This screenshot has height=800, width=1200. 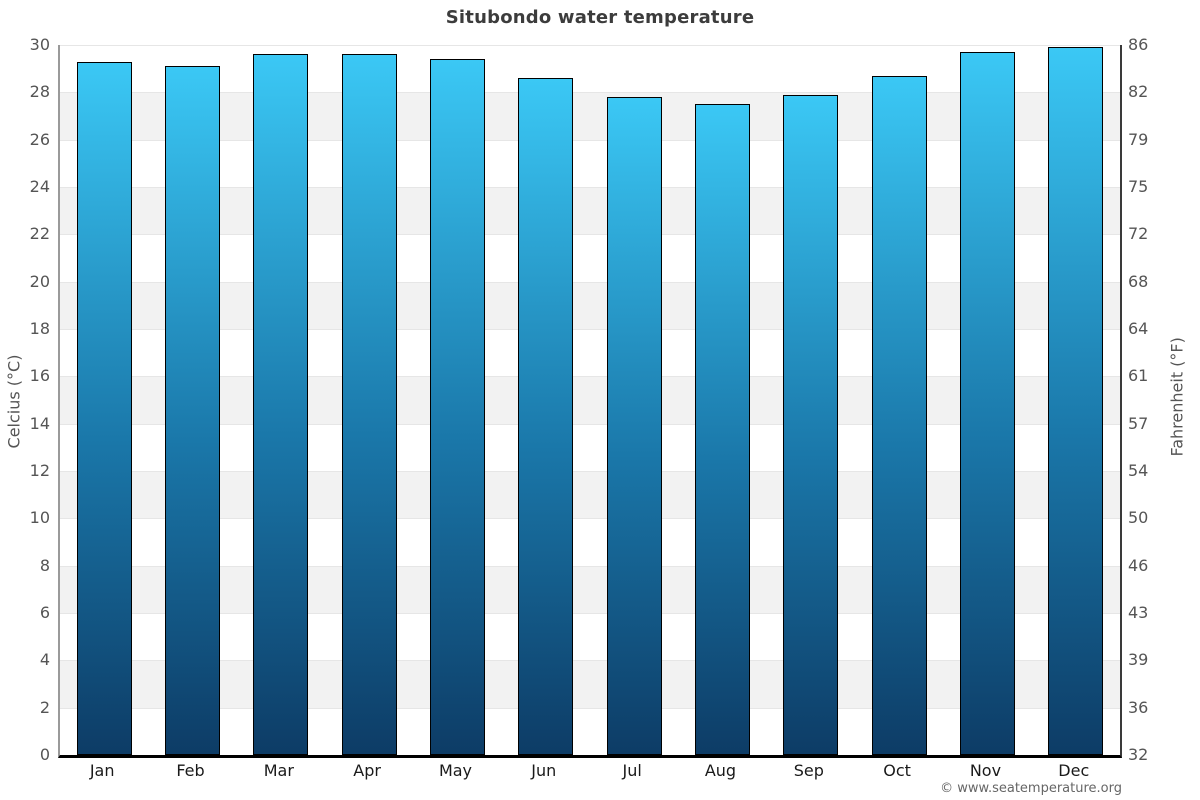 I want to click on bar-slot-jun, so click(x=546, y=400).